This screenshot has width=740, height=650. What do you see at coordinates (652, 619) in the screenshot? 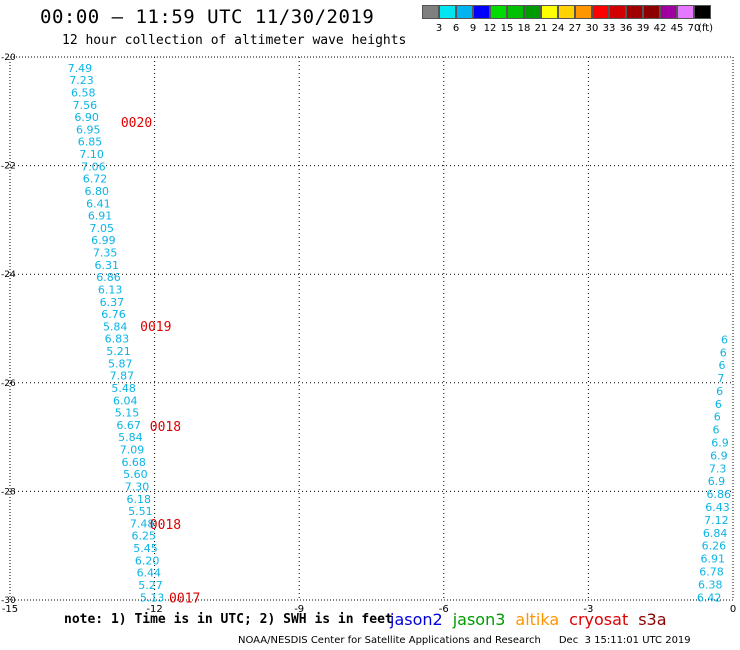
I see `satellite-name: s3a` at bounding box center [652, 619].